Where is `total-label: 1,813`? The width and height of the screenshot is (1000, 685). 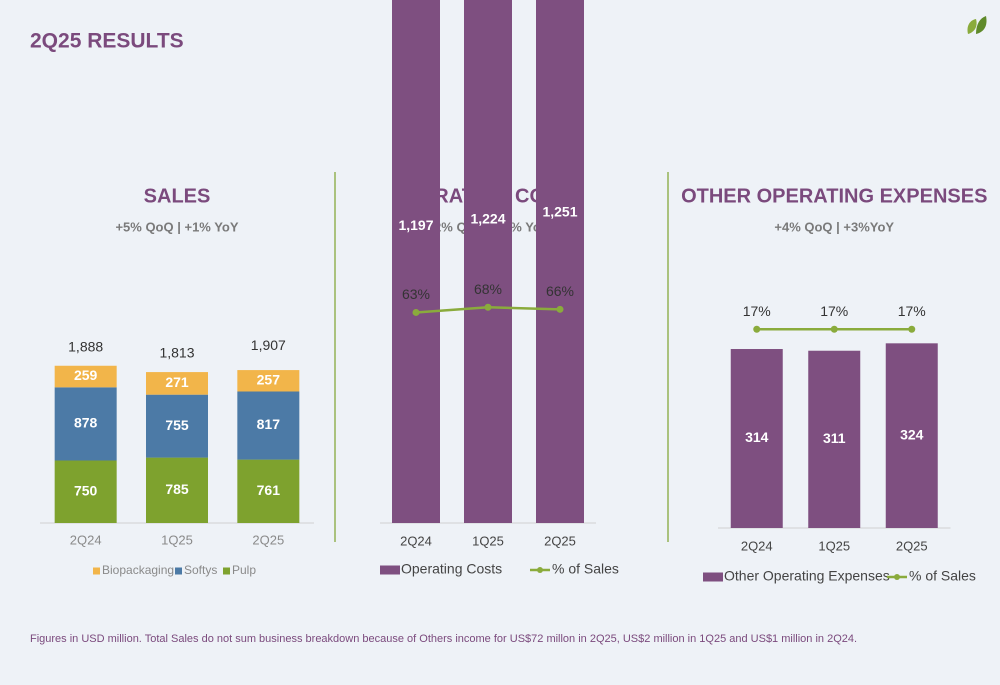
total-label: 1,813 is located at coordinates (176, 353).